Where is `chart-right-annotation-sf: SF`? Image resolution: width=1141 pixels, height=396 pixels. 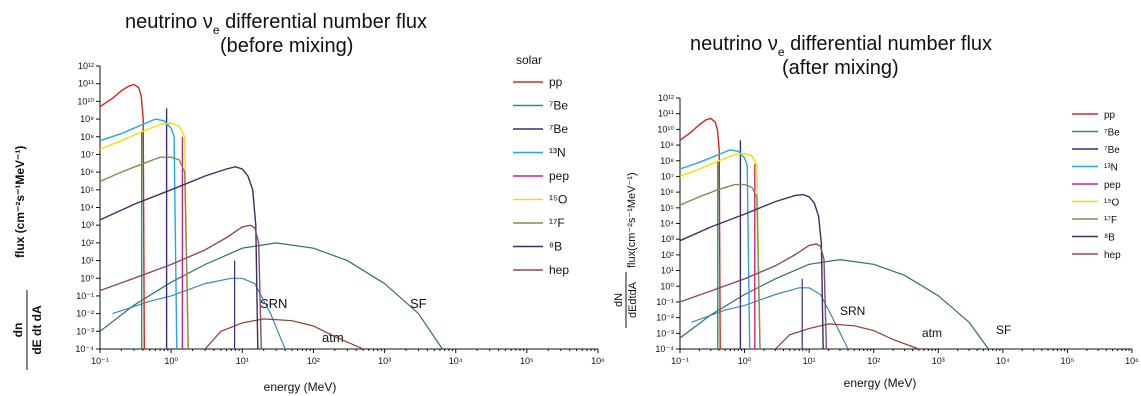
chart-right-annotation-sf: SF is located at coordinates (1003, 330).